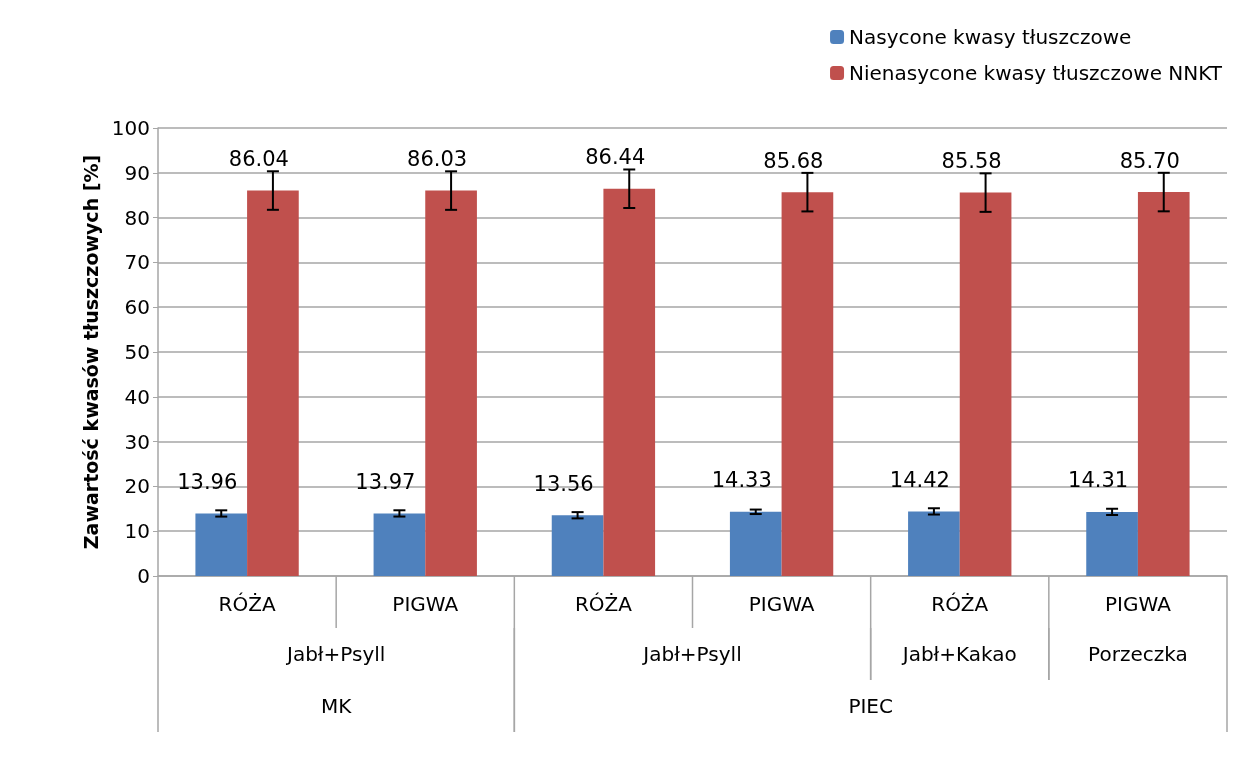 This screenshot has width=1243, height=774. I want to click on text: Jabł+Kakao, so click(958, 654).